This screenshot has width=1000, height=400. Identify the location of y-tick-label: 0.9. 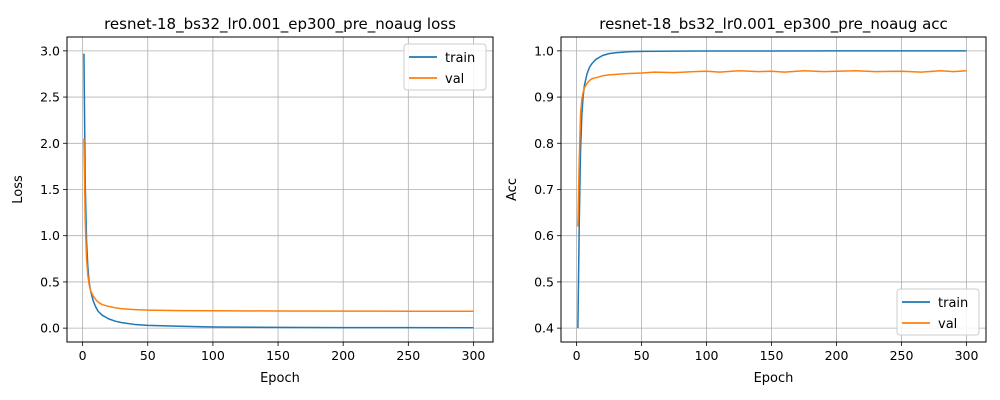
(544, 97).